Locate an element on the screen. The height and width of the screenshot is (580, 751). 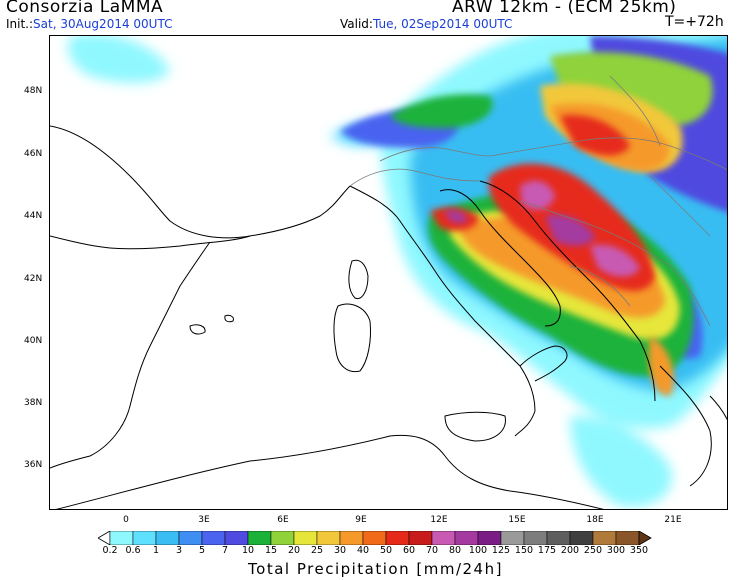
colorbar-tick-label: 40 is located at coordinates (363, 550).